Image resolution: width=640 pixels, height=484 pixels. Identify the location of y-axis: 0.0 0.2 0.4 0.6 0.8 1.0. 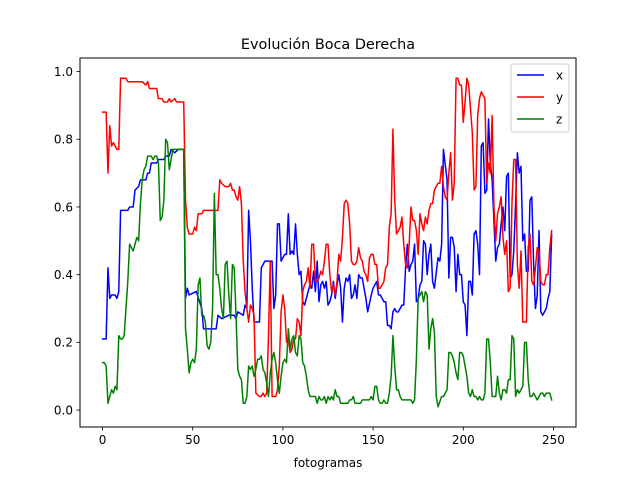
(67, 241).